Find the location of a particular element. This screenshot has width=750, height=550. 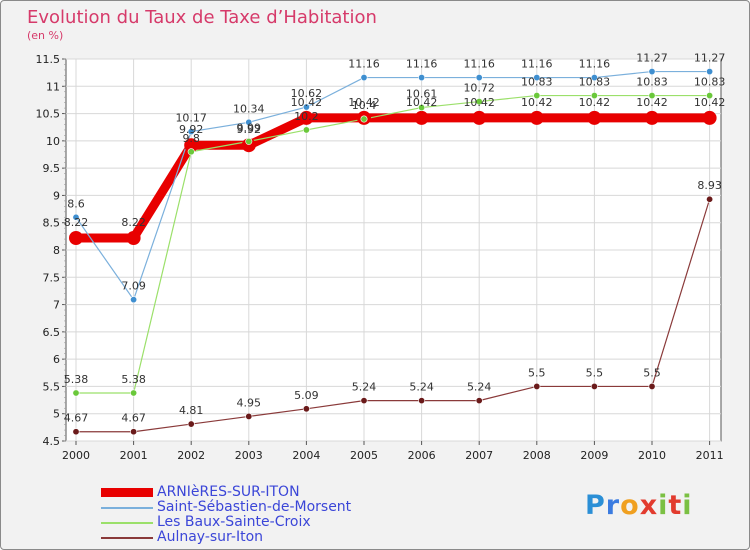

y-tick-label: 7.5 is located at coordinates (52, 277).